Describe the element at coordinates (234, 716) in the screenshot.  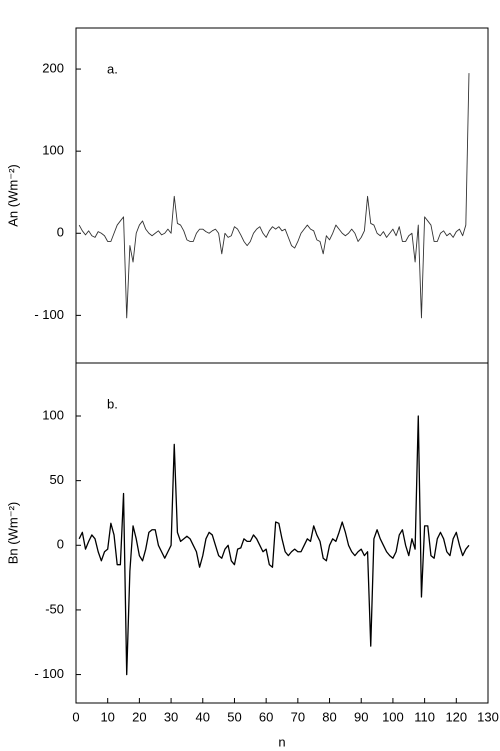
I see `x-tick-label: 50` at that location.